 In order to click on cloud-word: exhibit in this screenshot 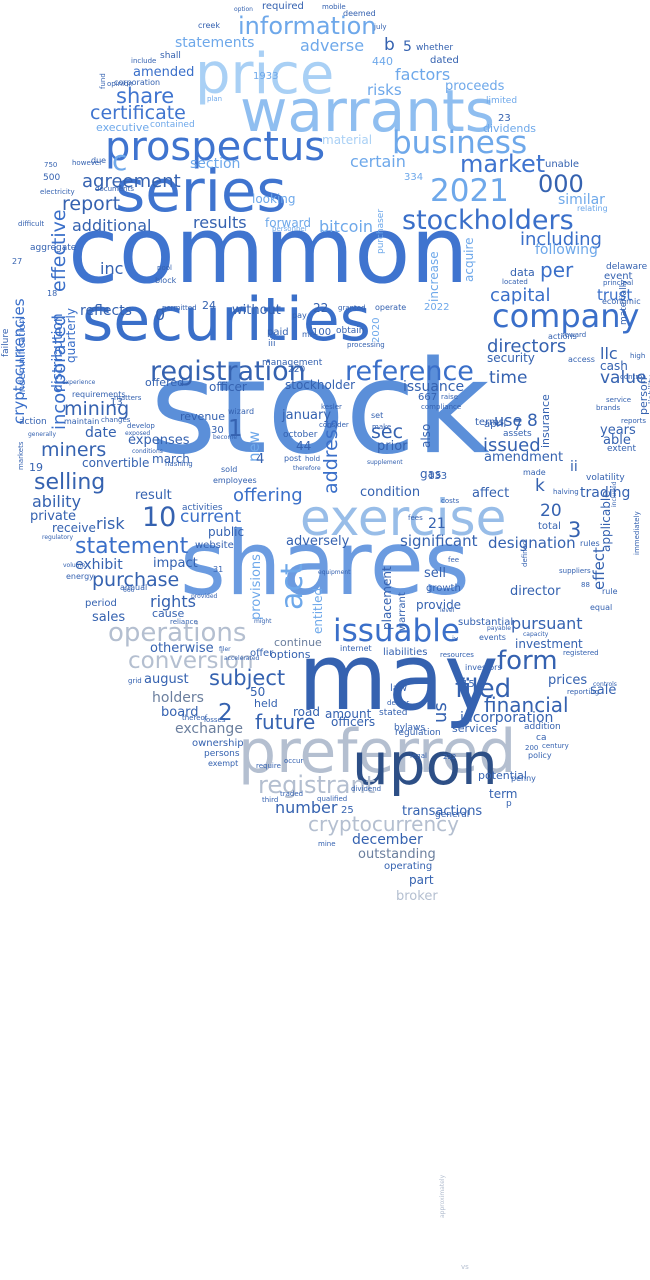, I will do `click(99, 565)`.